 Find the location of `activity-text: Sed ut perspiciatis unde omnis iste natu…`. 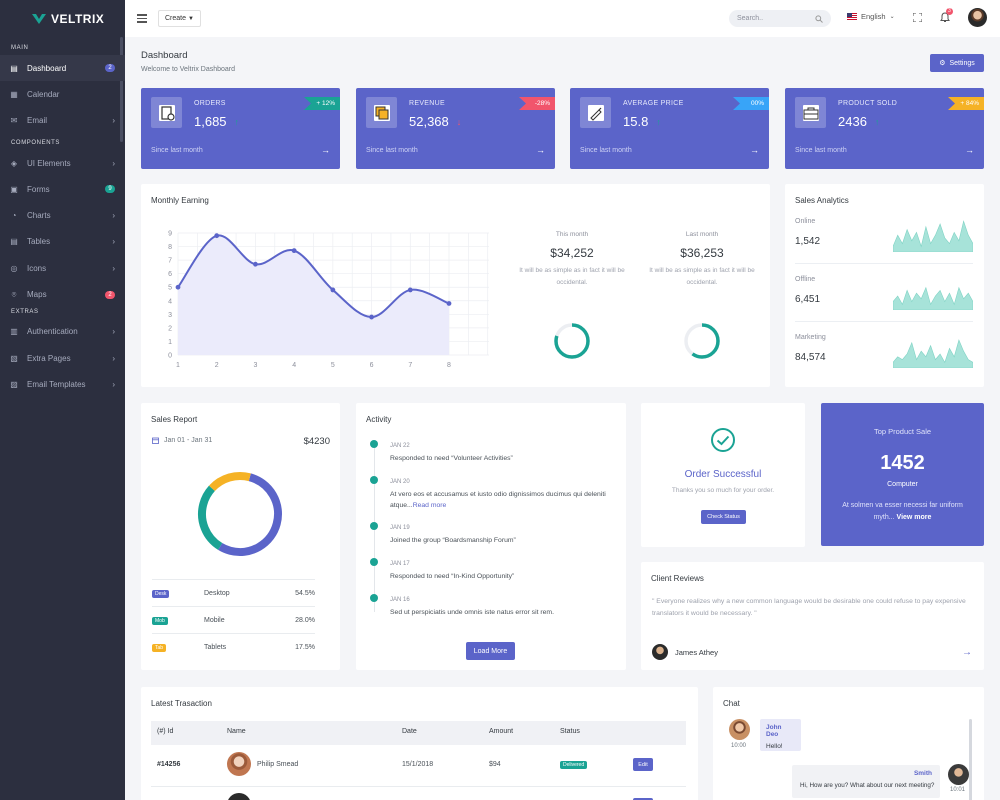

activity-text: Sed ut perspiciatis unde omnis iste natu… is located at coordinates (472, 612).